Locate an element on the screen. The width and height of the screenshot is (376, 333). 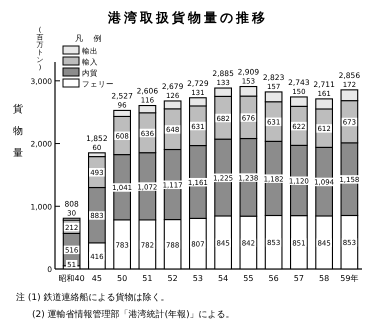
y-axis-title: 貨物量 is located at coordinates (18, 131).